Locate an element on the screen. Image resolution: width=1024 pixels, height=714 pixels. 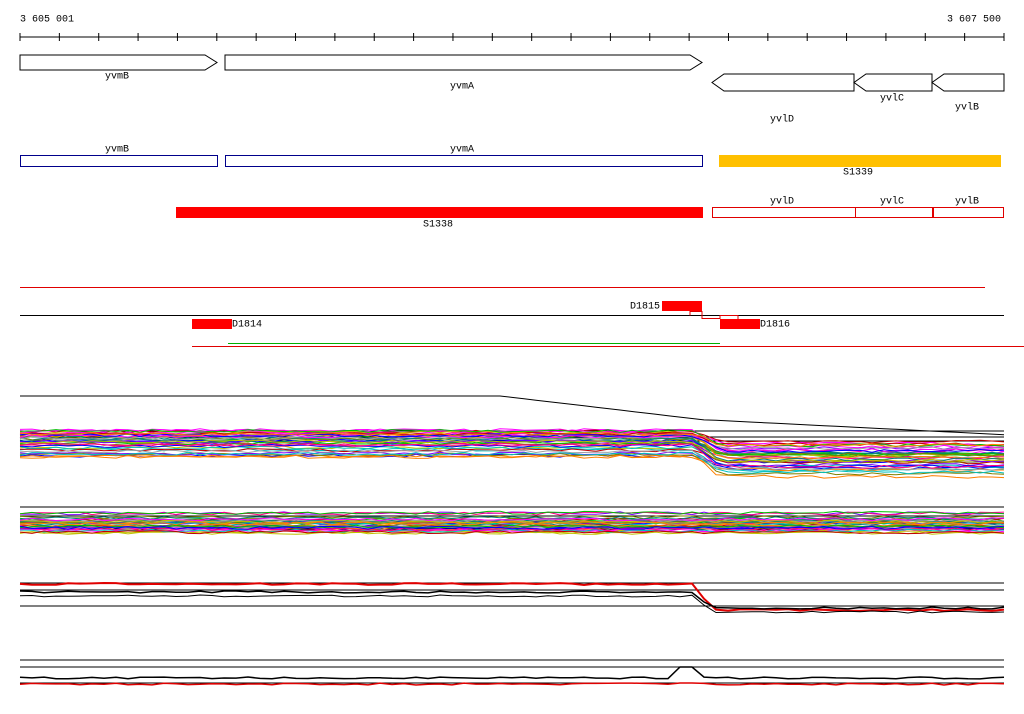
ruler-end: 3 607 500 is located at coordinates (974, 20).